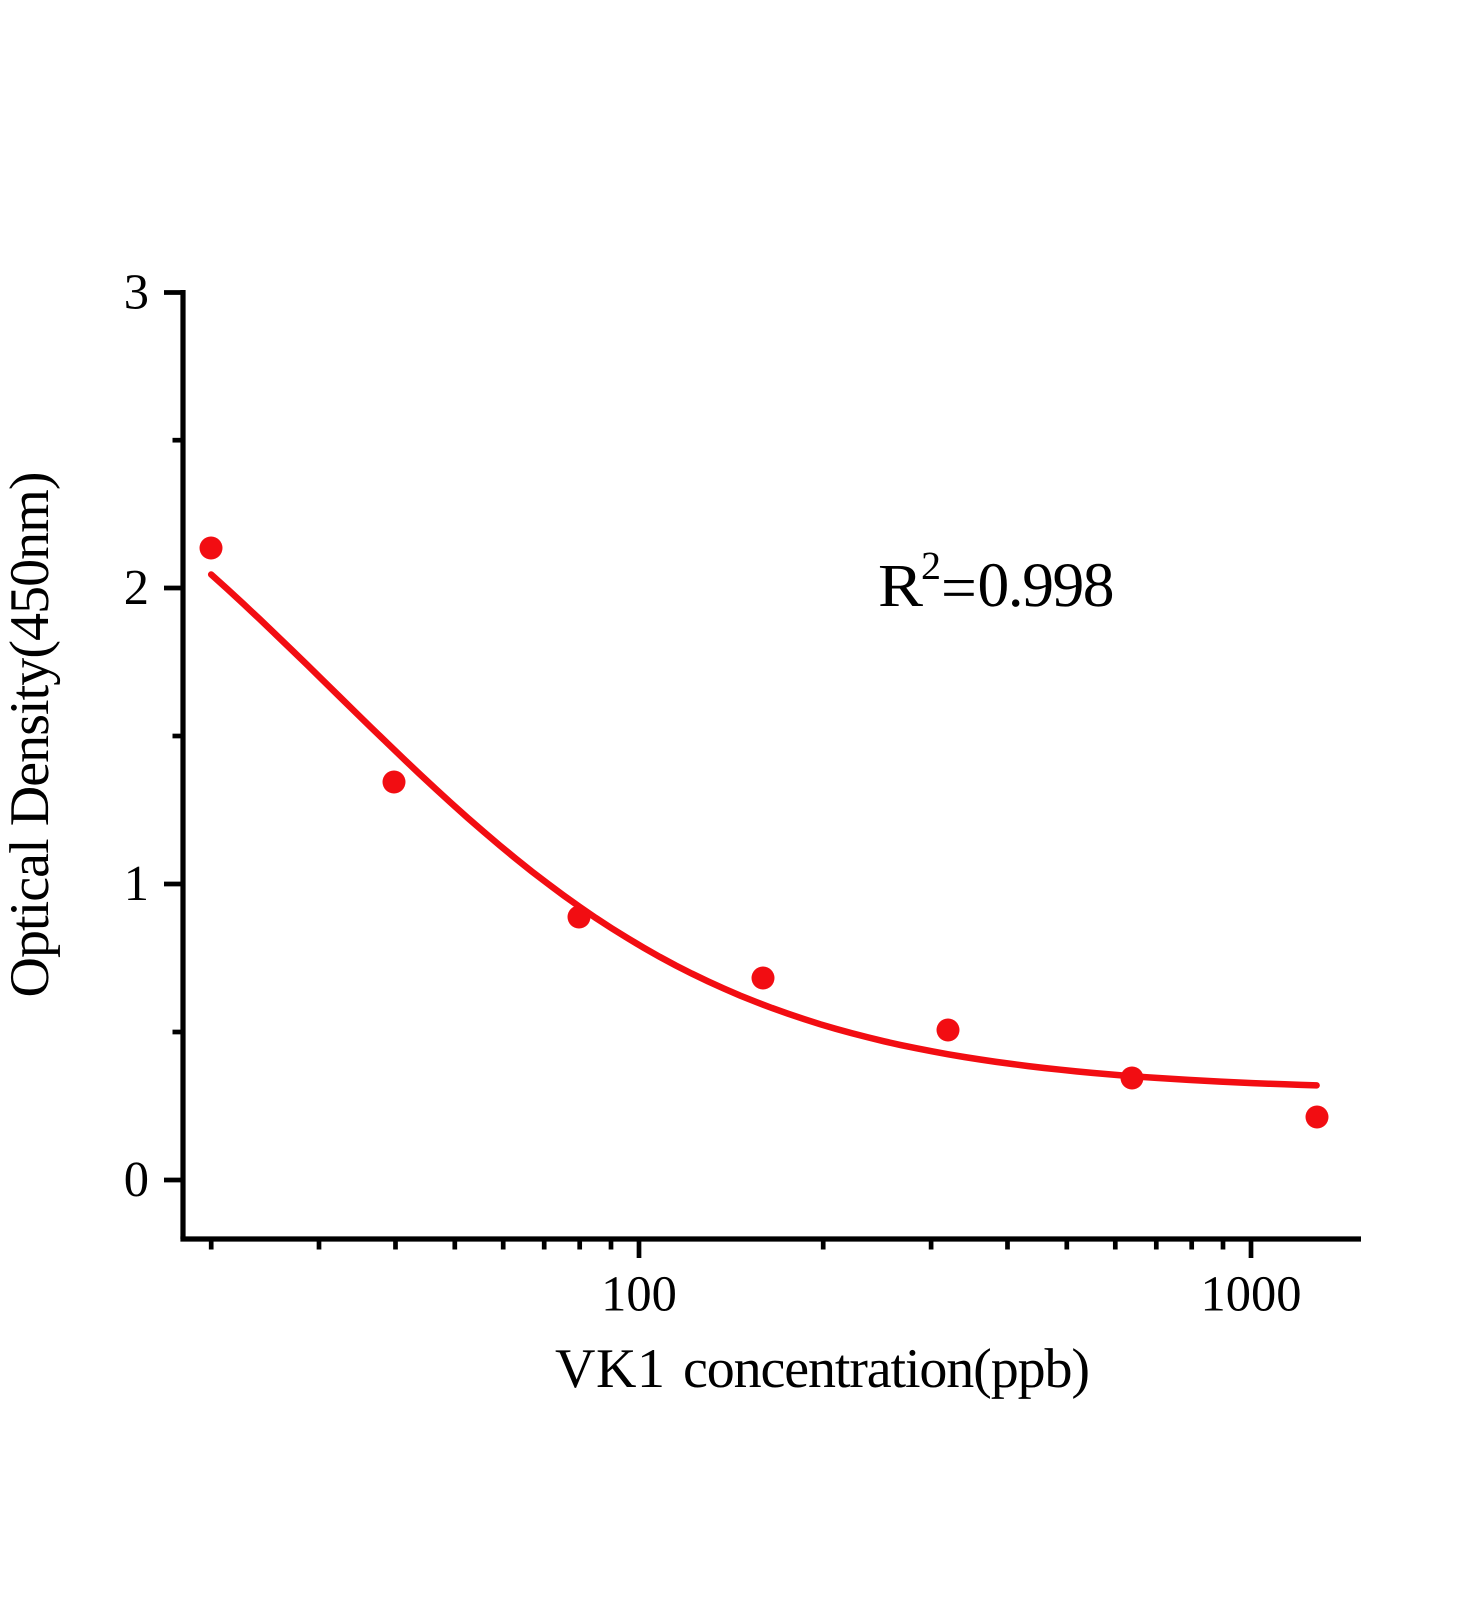 The width and height of the screenshot is (1472, 1605). What do you see at coordinates (1251, 1294) in the screenshot?
I see `svg-text: 1000` at bounding box center [1251, 1294].